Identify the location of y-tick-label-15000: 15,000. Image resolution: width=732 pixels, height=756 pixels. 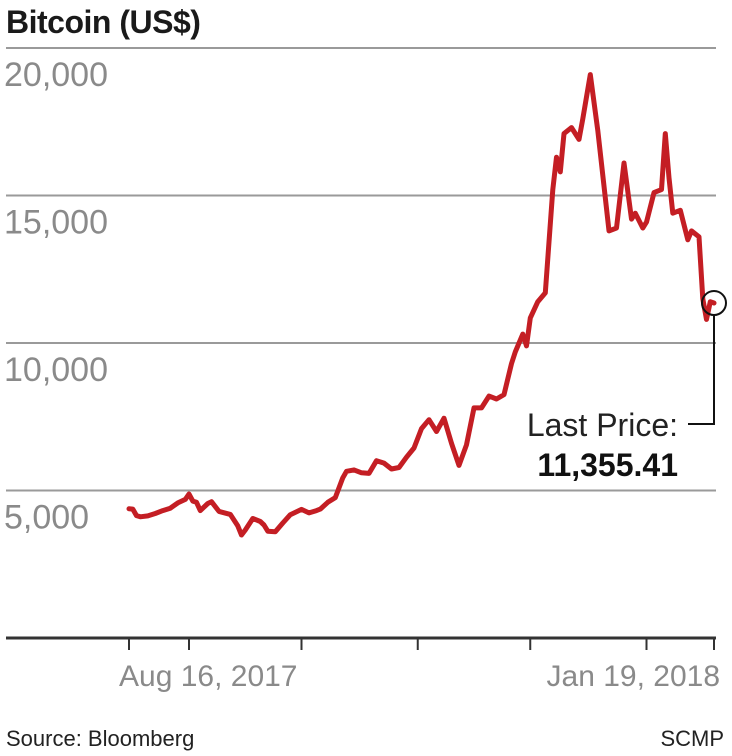
(56, 223).